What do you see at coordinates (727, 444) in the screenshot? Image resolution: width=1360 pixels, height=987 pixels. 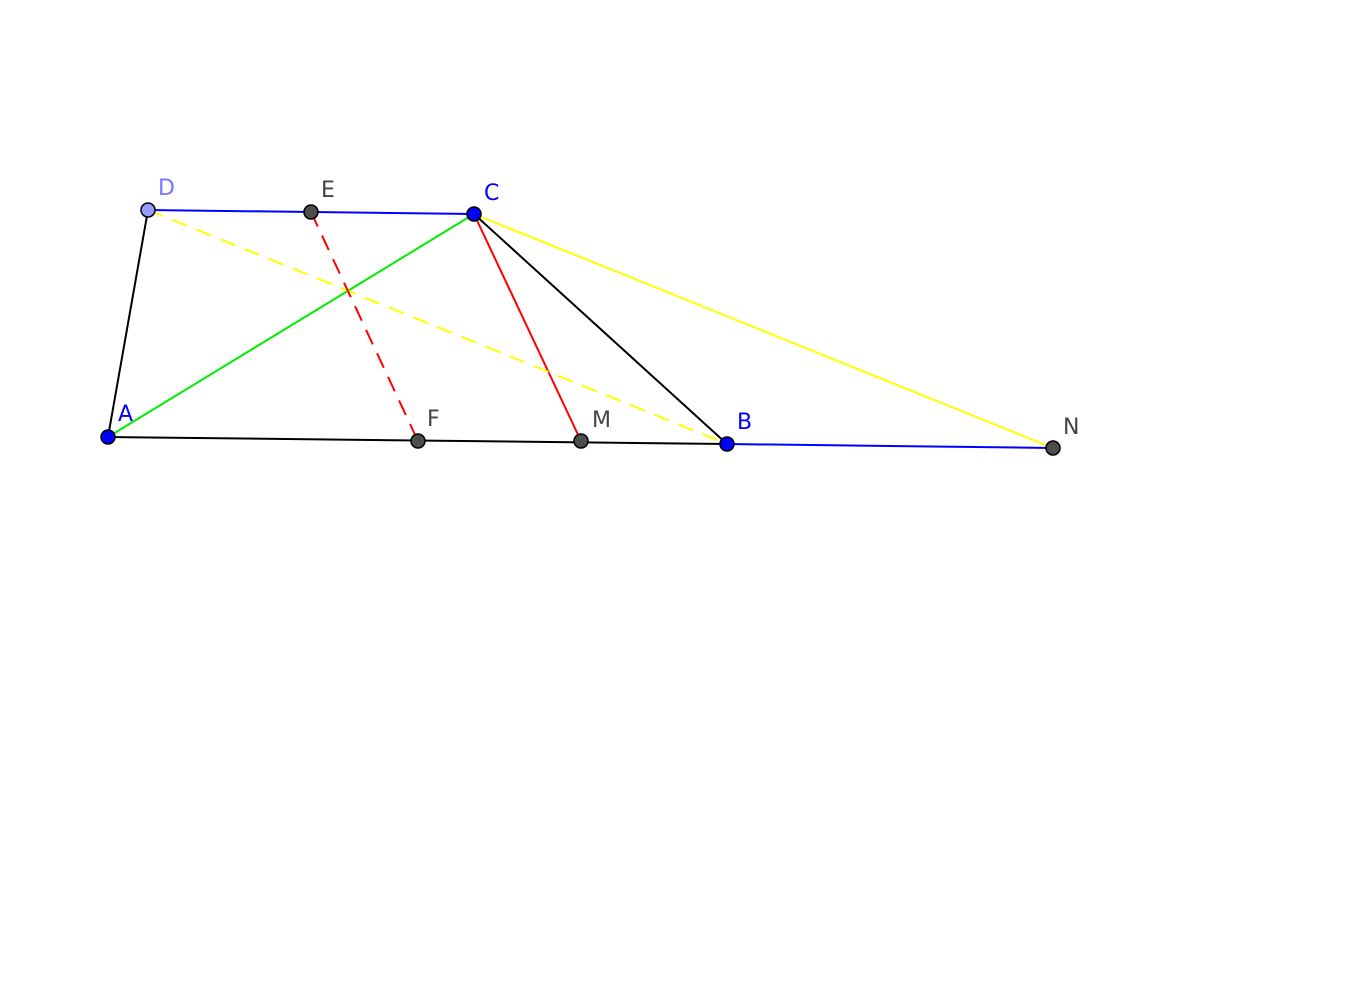 I see `point-b` at bounding box center [727, 444].